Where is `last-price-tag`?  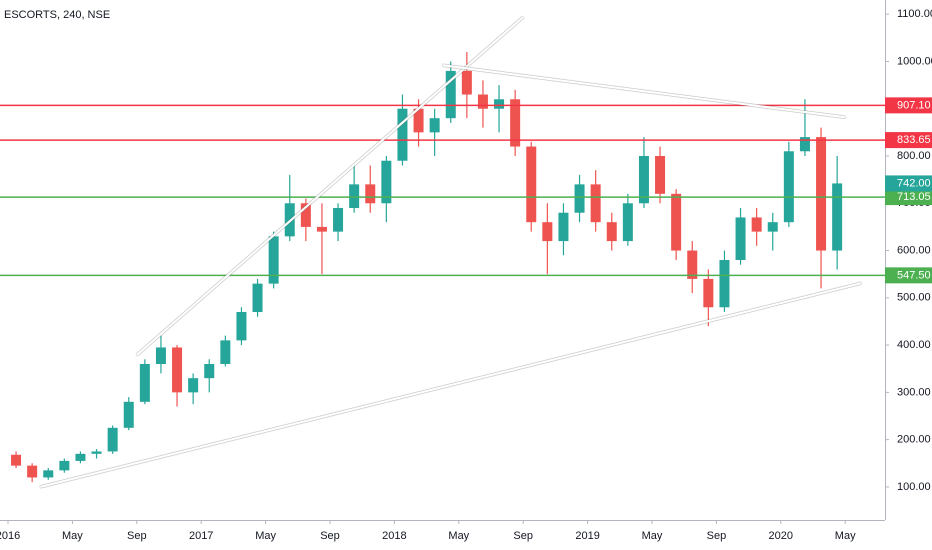 last-price-tag is located at coordinates (908, 183).